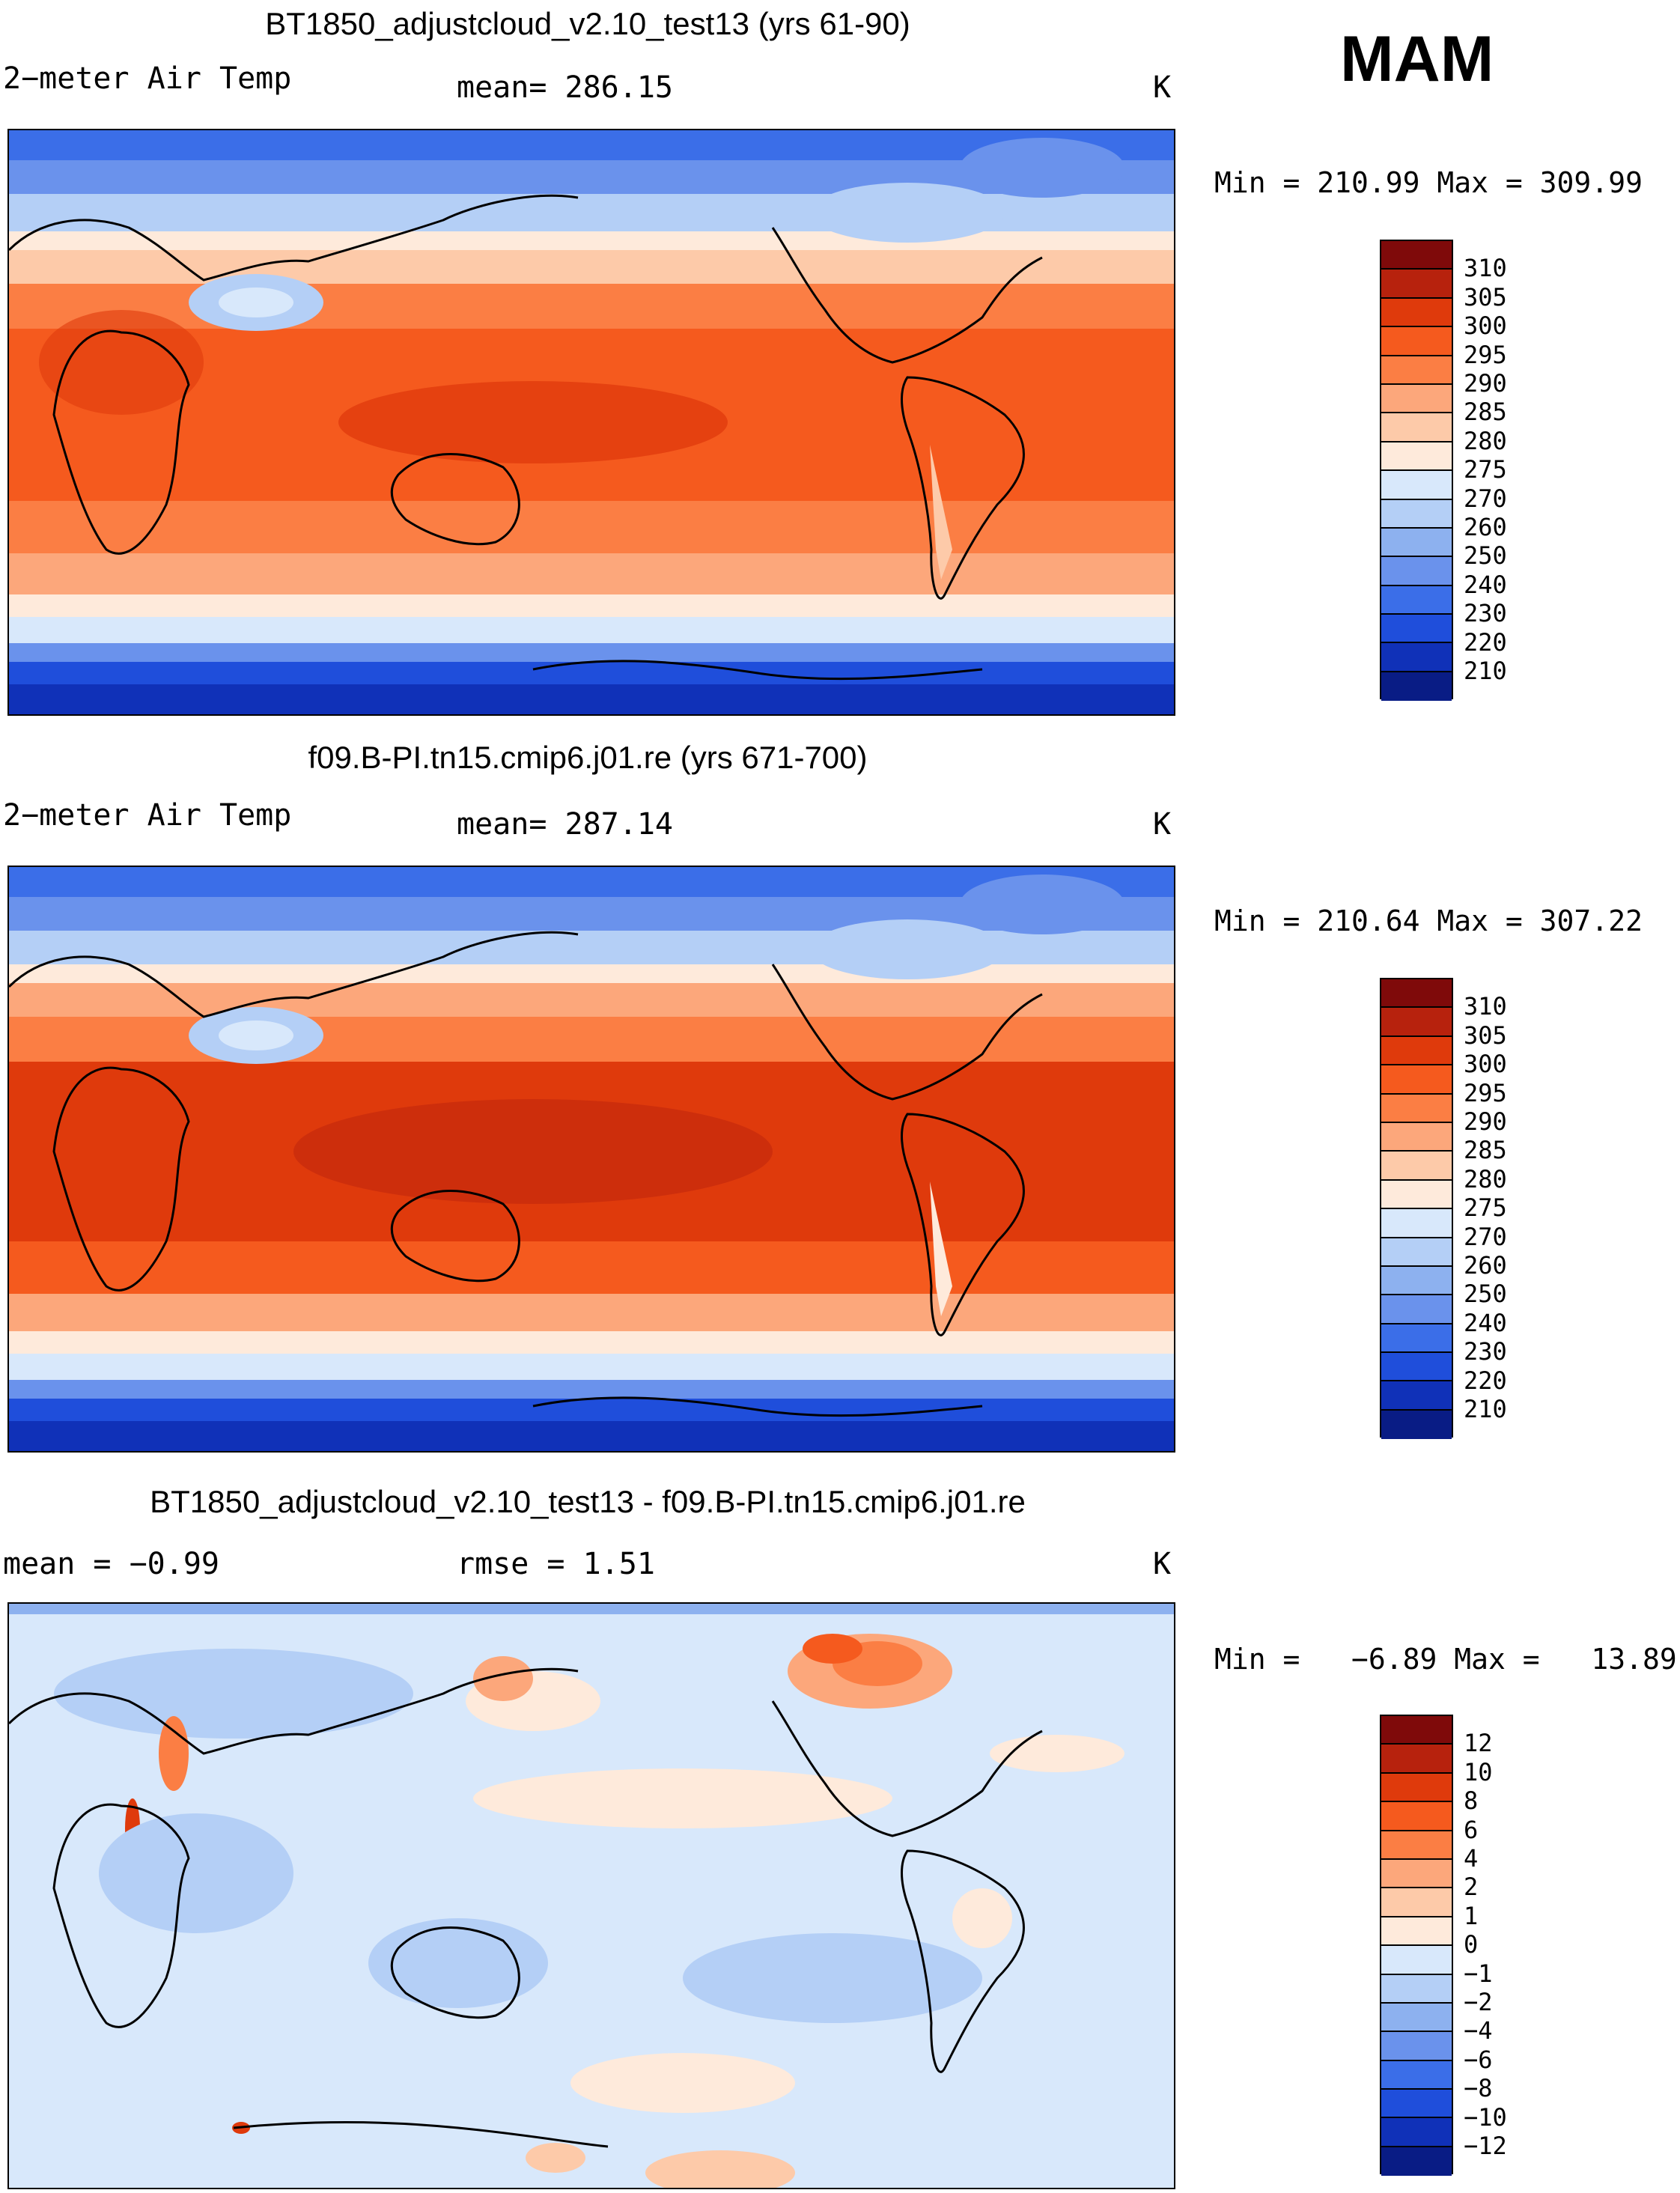  I want to click on panel2-variable: 2−meter Air Temp, so click(147, 815).